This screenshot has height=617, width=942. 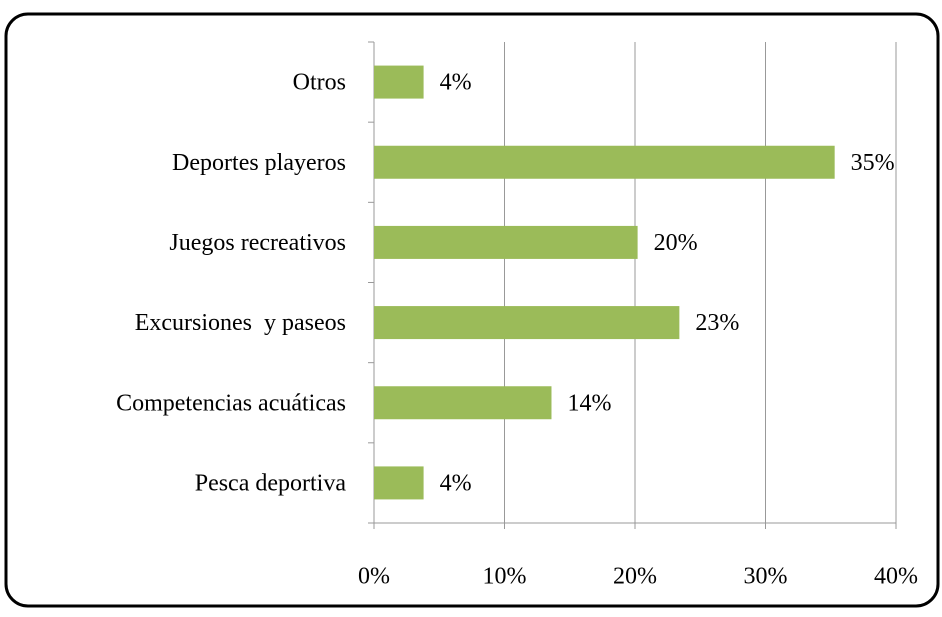 What do you see at coordinates (766, 577) in the screenshot?
I see `x-tick-label: 30%` at bounding box center [766, 577].